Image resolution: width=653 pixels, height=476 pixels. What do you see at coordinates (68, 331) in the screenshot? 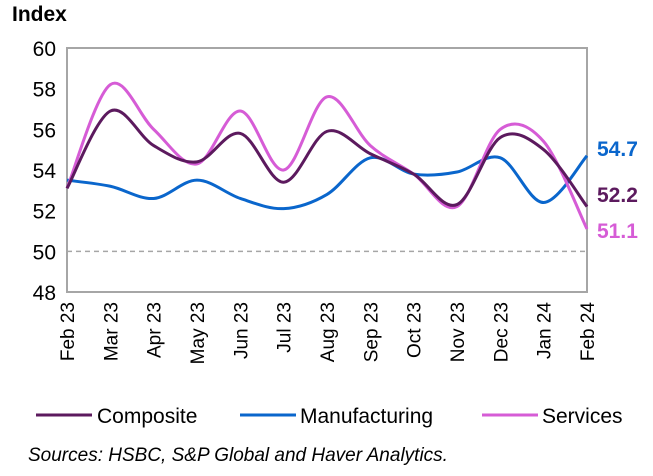
I see `x-tick-label: Feb 23` at bounding box center [68, 331].